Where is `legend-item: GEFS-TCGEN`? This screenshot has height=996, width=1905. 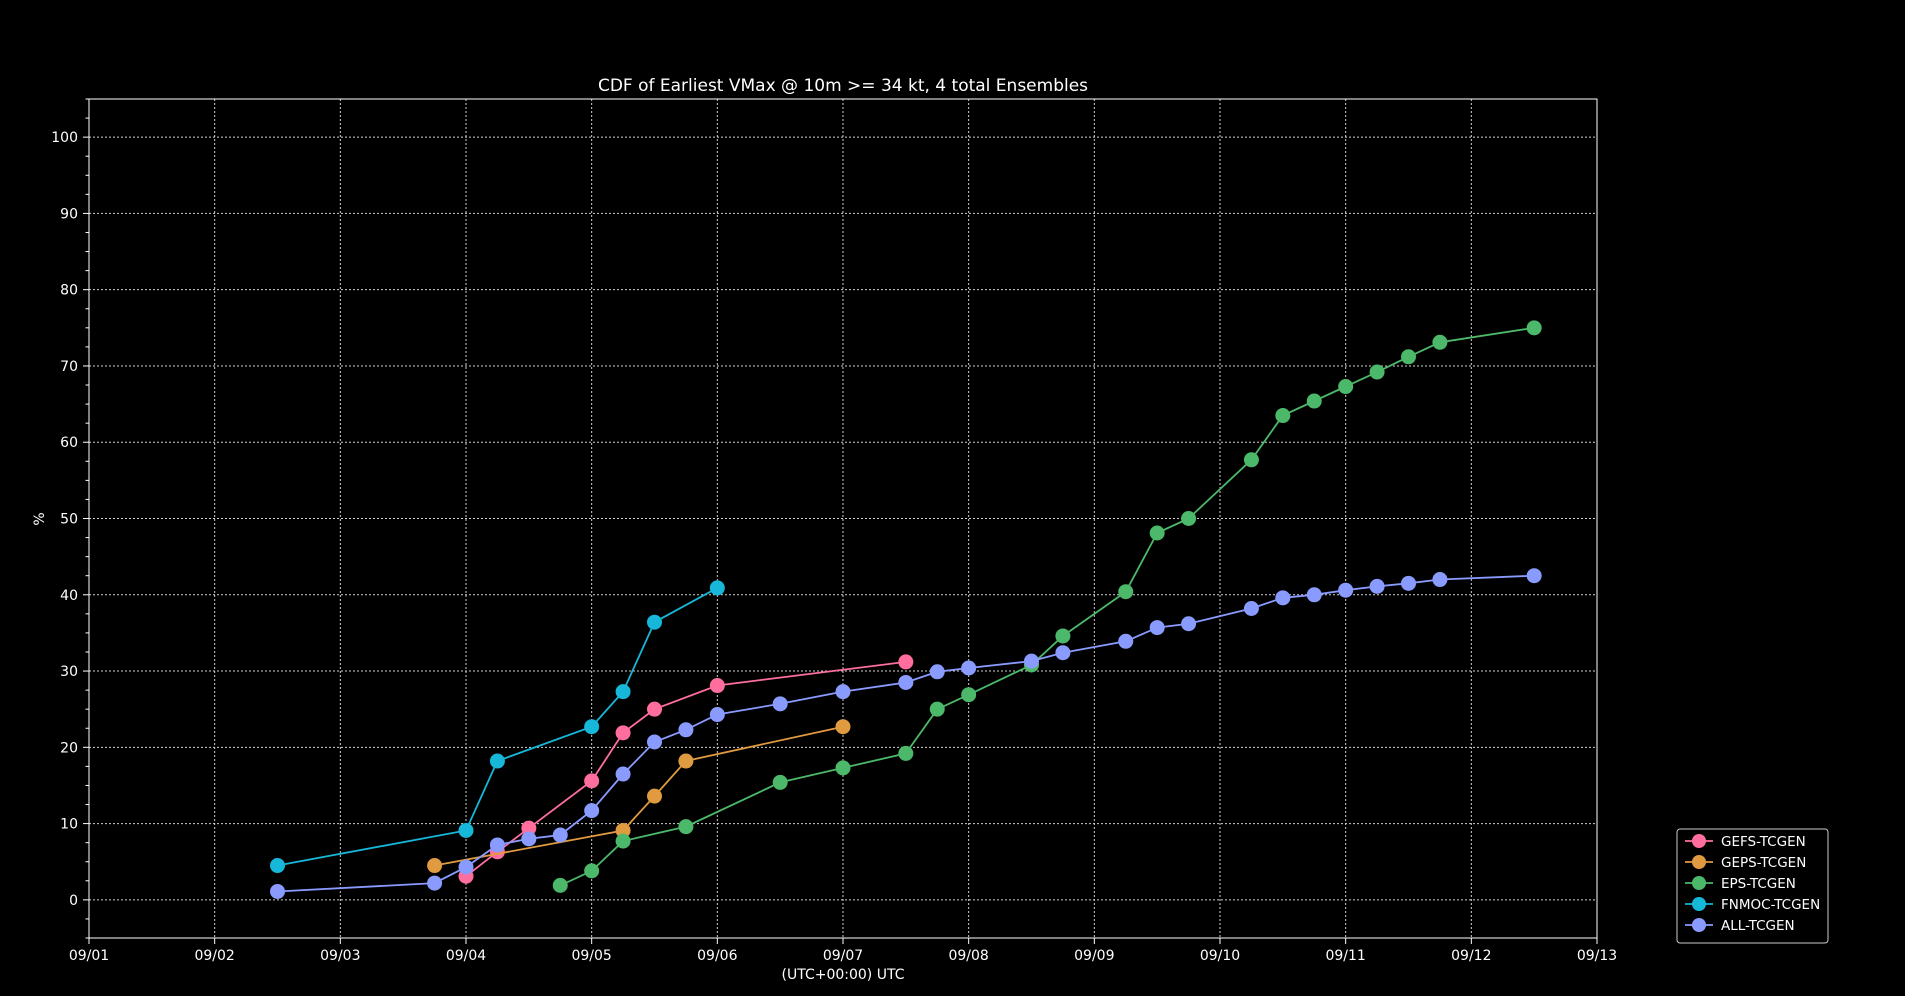
legend-item: GEFS-TCGEN is located at coordinates (1745, 842).